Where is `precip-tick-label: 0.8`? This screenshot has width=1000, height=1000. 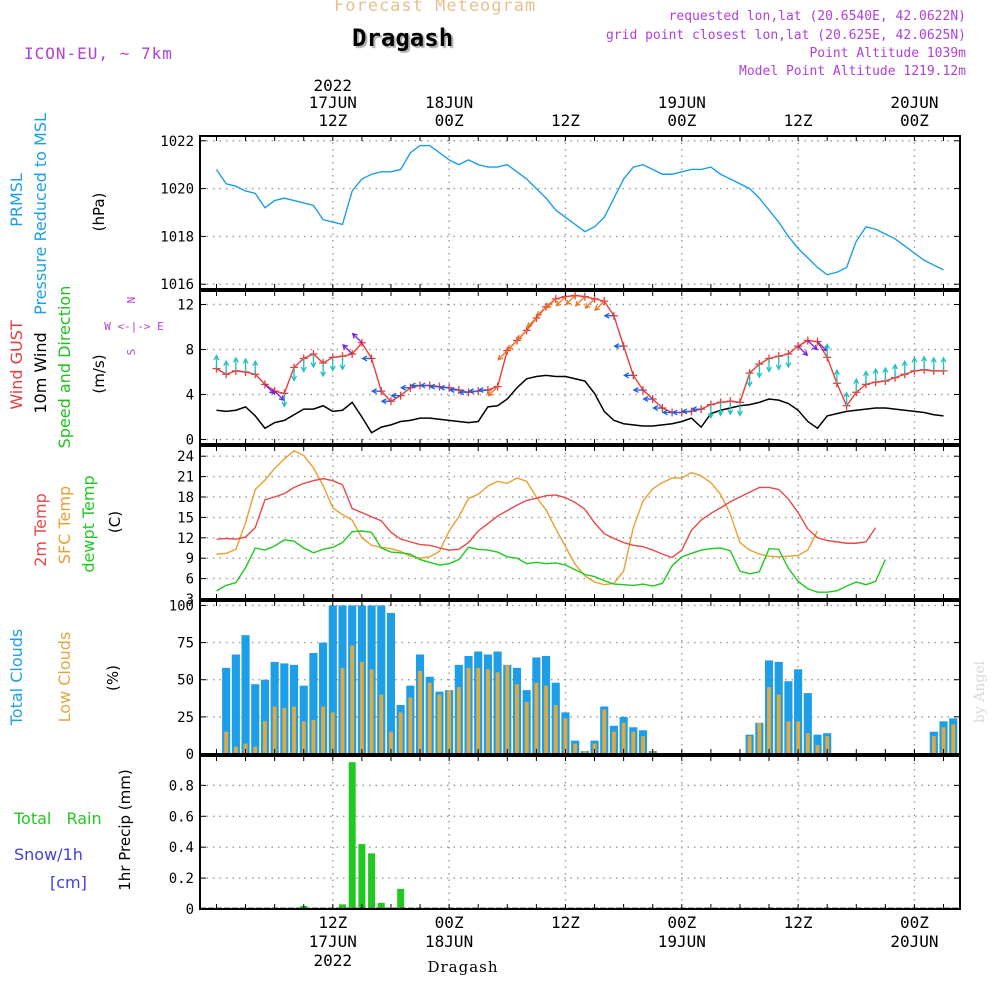
precip-tick-label: 0.8 is located at coordinates (181, 786).